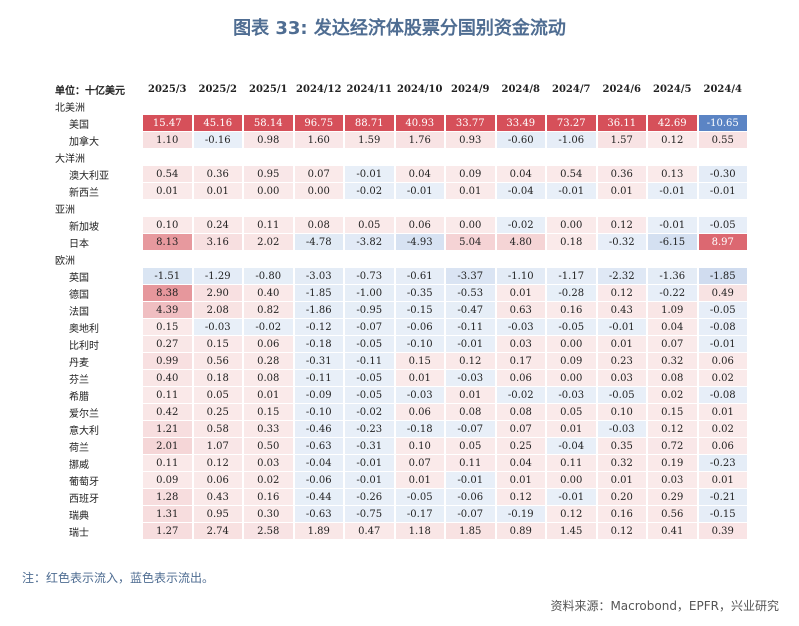 The width and height of the screenshot is (799, 626). What do you see at coordinates (318, 225) in the screenshot?
I see `value-cell: 0.08` at bounding box center [318, 225].